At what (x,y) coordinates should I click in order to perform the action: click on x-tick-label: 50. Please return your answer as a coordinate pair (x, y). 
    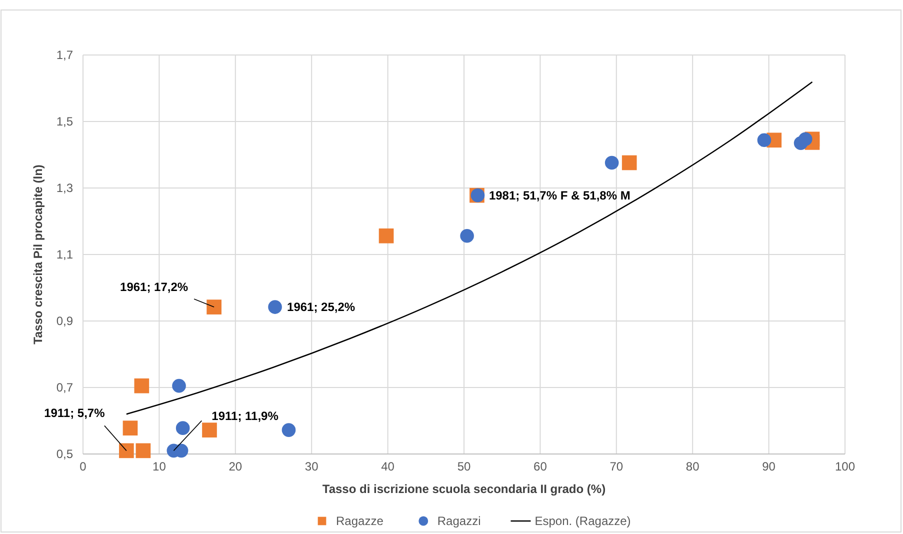
    Looking at the image, I should click on (464, 467).